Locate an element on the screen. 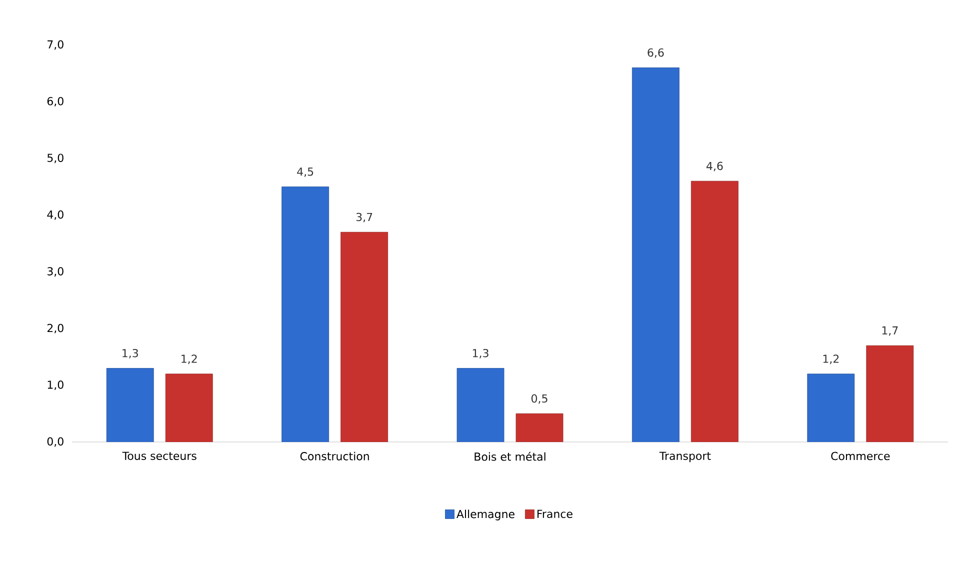  data-label: 6,6 is located at coordinates (656, 53).